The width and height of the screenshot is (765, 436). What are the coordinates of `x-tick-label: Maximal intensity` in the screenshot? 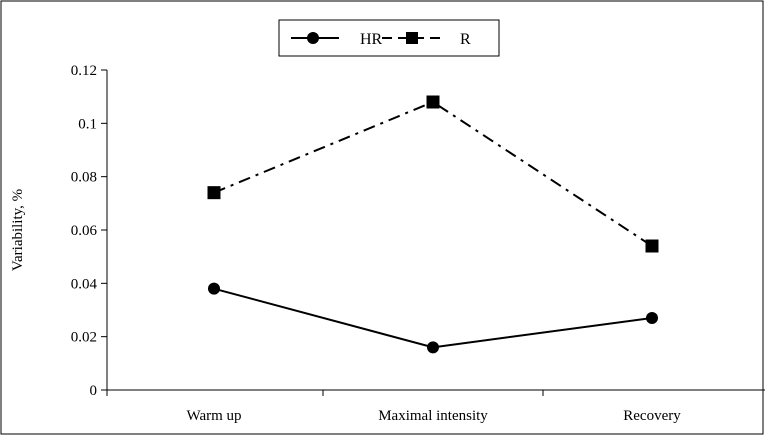 It's located at (433, 416).